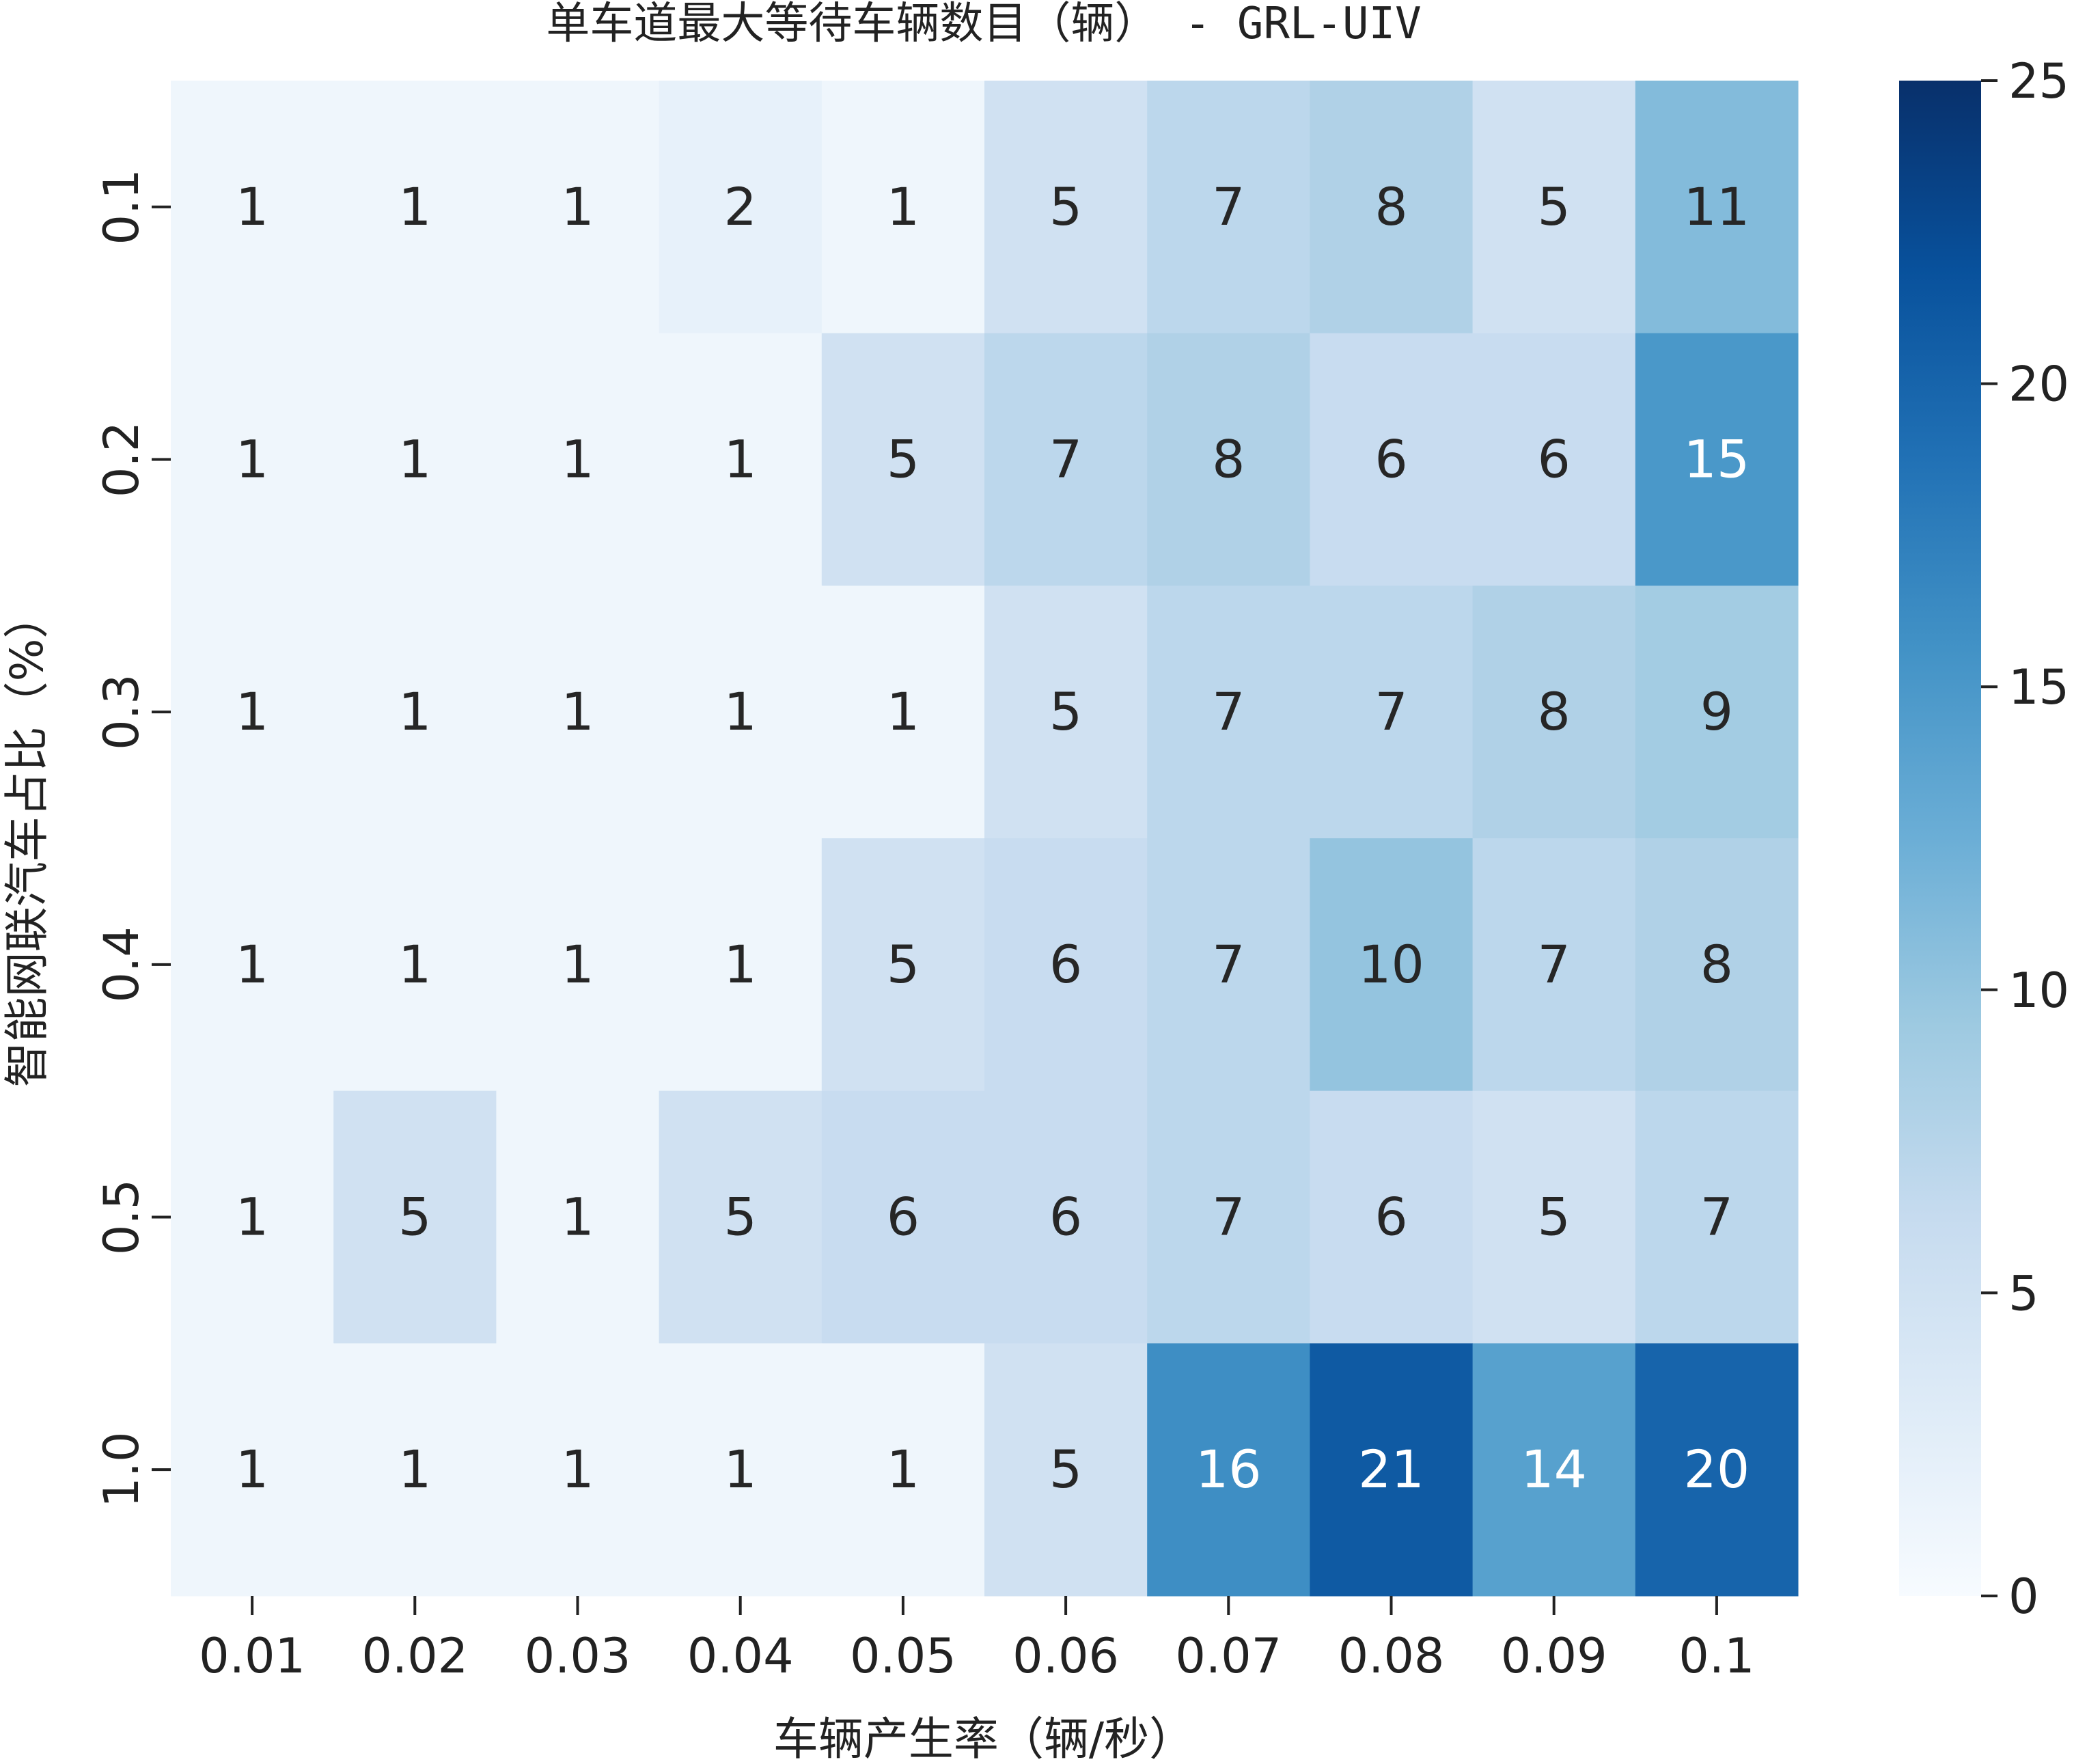 Image resolution: width=2087 pixels, height=1764 pixels. Describe the element at coordinates (2023, 1597) in the screenshot. I see `colorbar-tick-label: 0` at that location.